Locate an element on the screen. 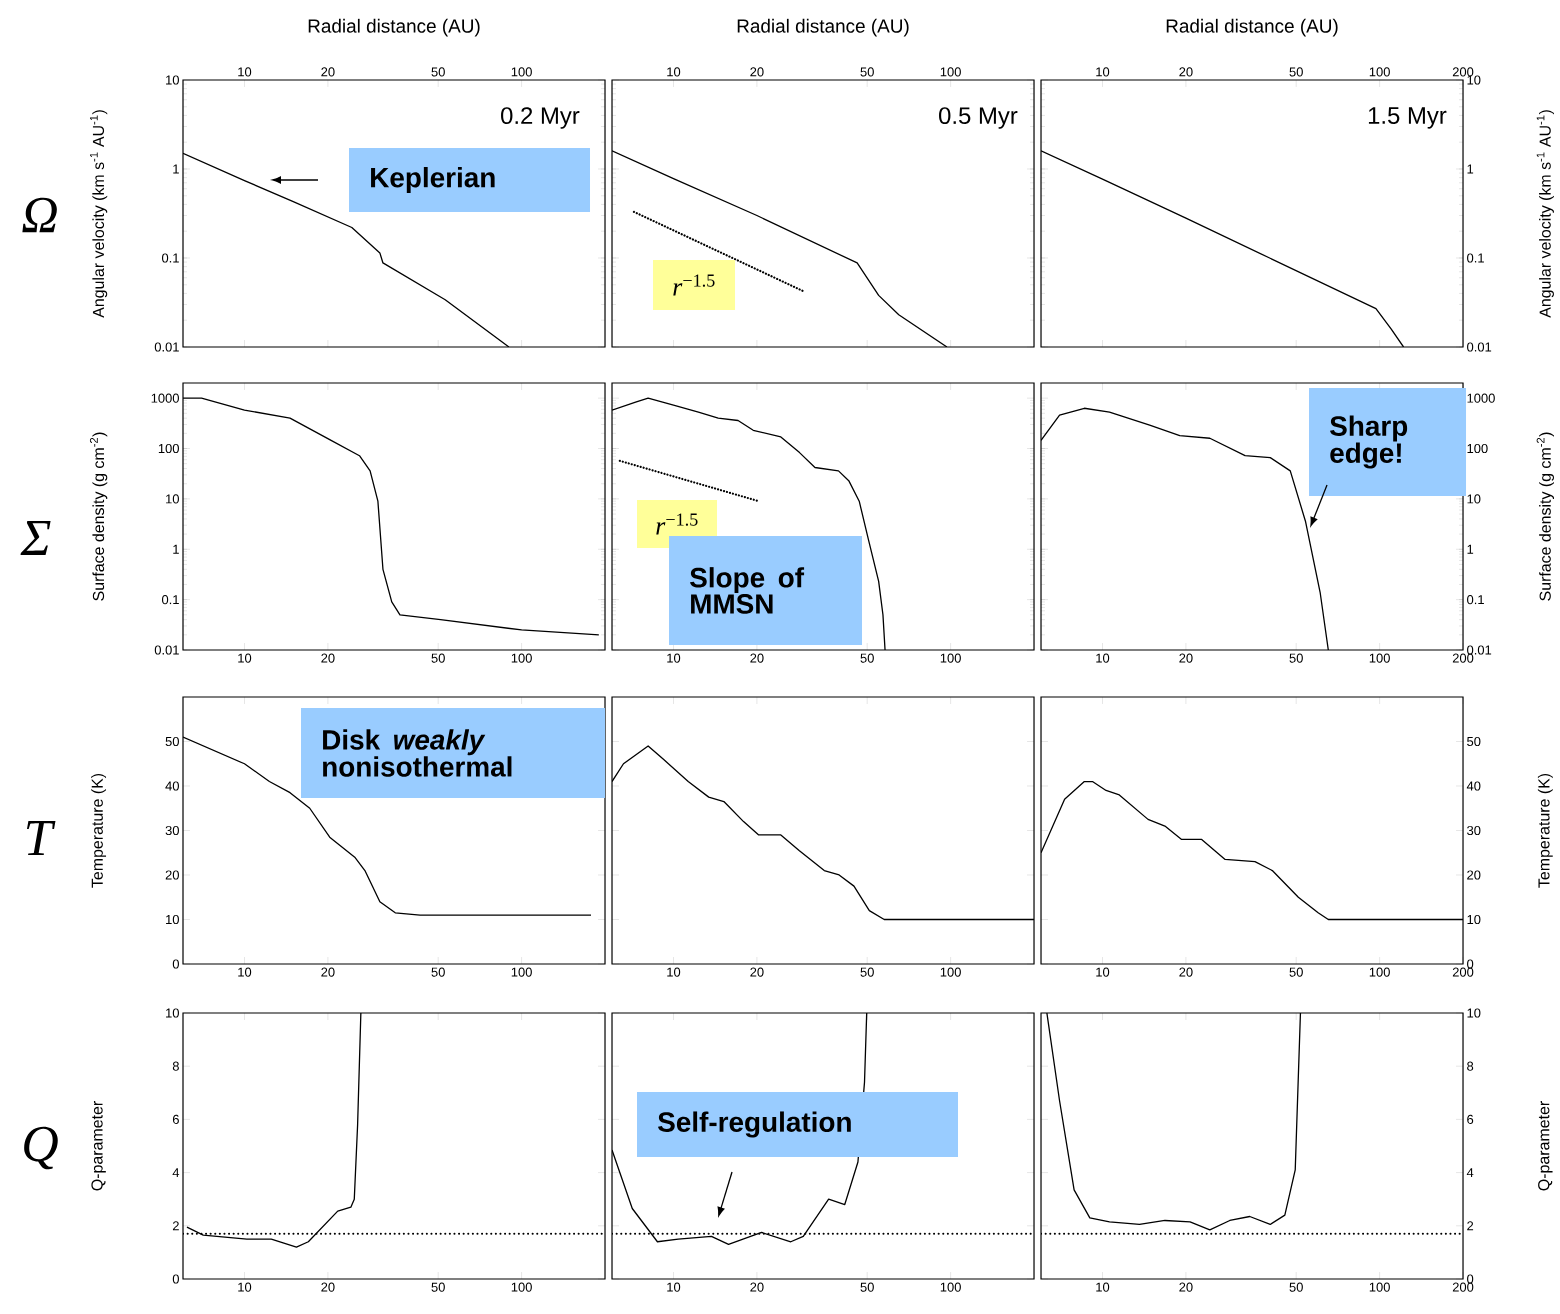 The width and height of the screenshot is (1560, 1314). text: Q is located at coordinates (41, 1148).